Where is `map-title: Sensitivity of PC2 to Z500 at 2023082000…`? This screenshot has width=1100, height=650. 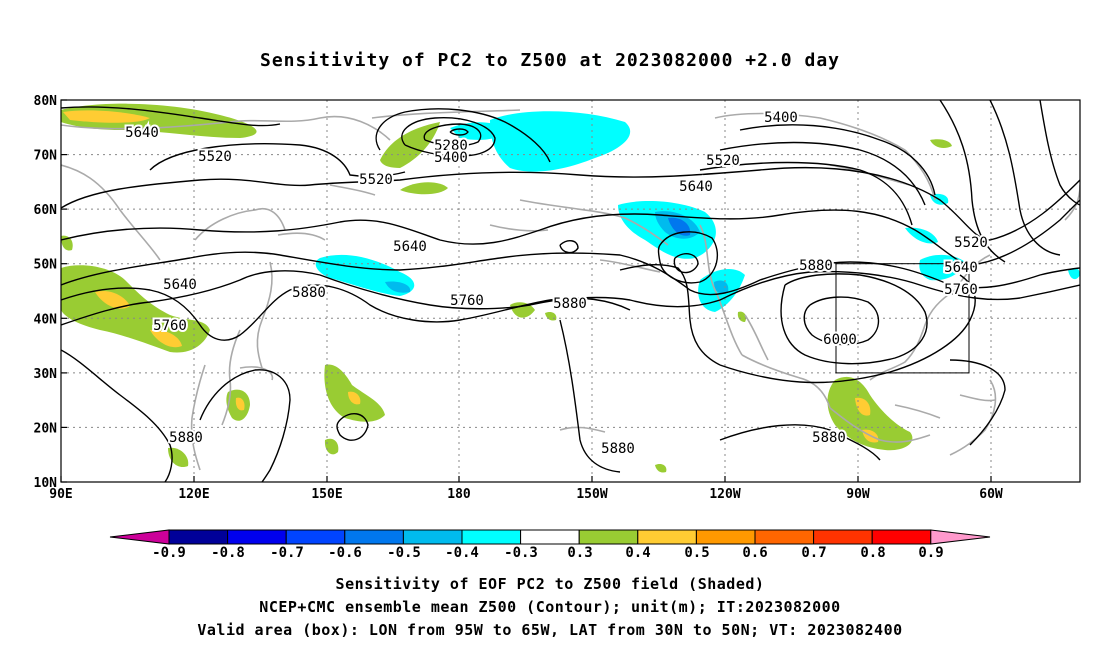 map-title: Sensitivity of PC2 to Z500 at 2023082000… is located at coordinates (549, 60).